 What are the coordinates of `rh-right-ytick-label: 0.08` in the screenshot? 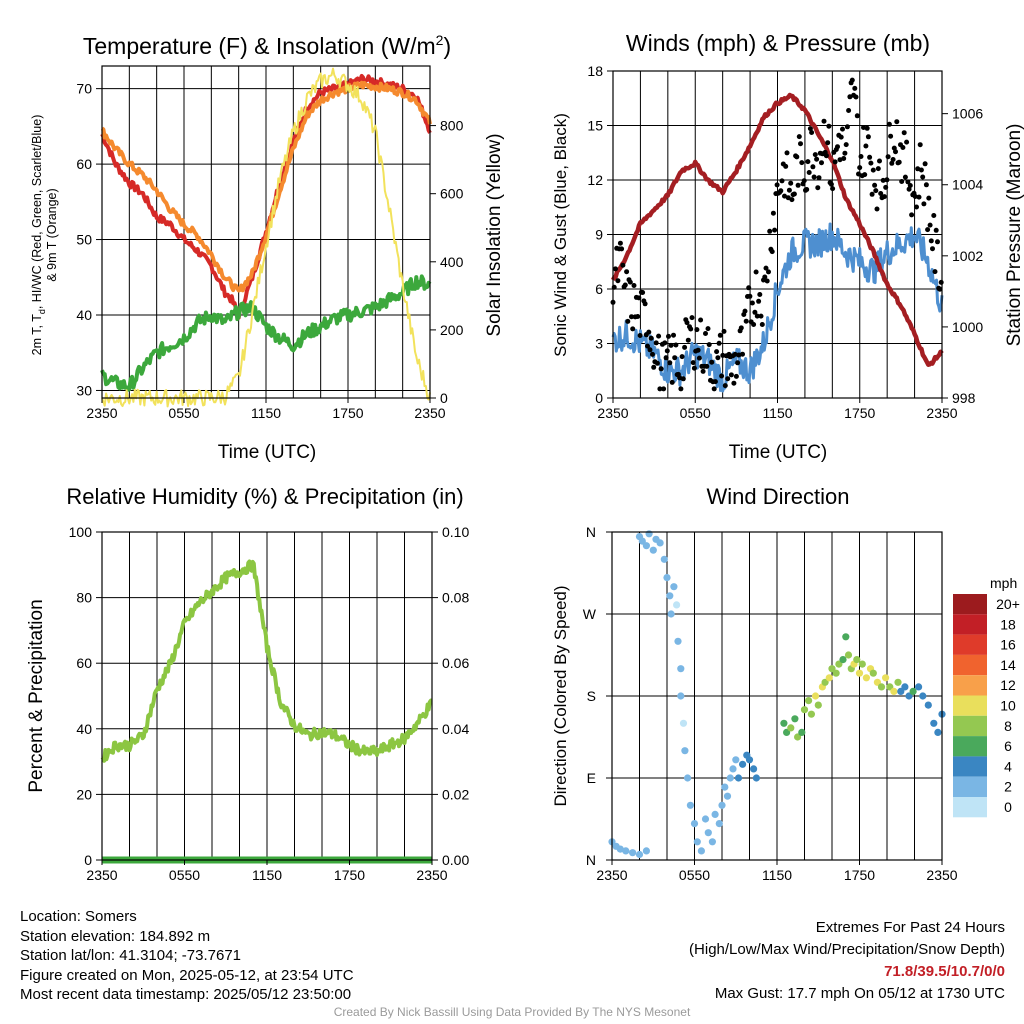 It's located at (455, 598).